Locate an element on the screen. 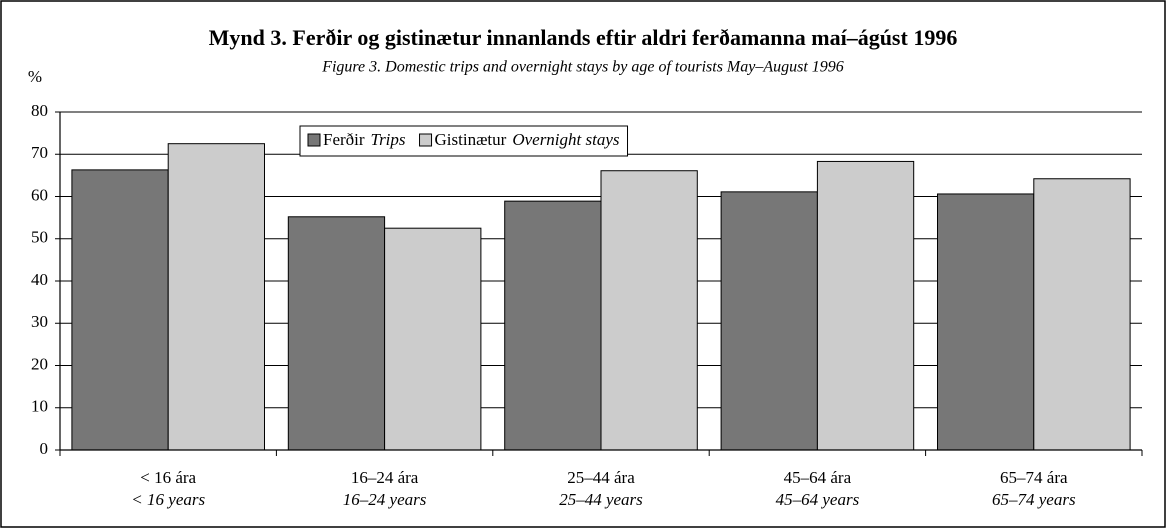  legend-box is located at coordinates (464, 141).